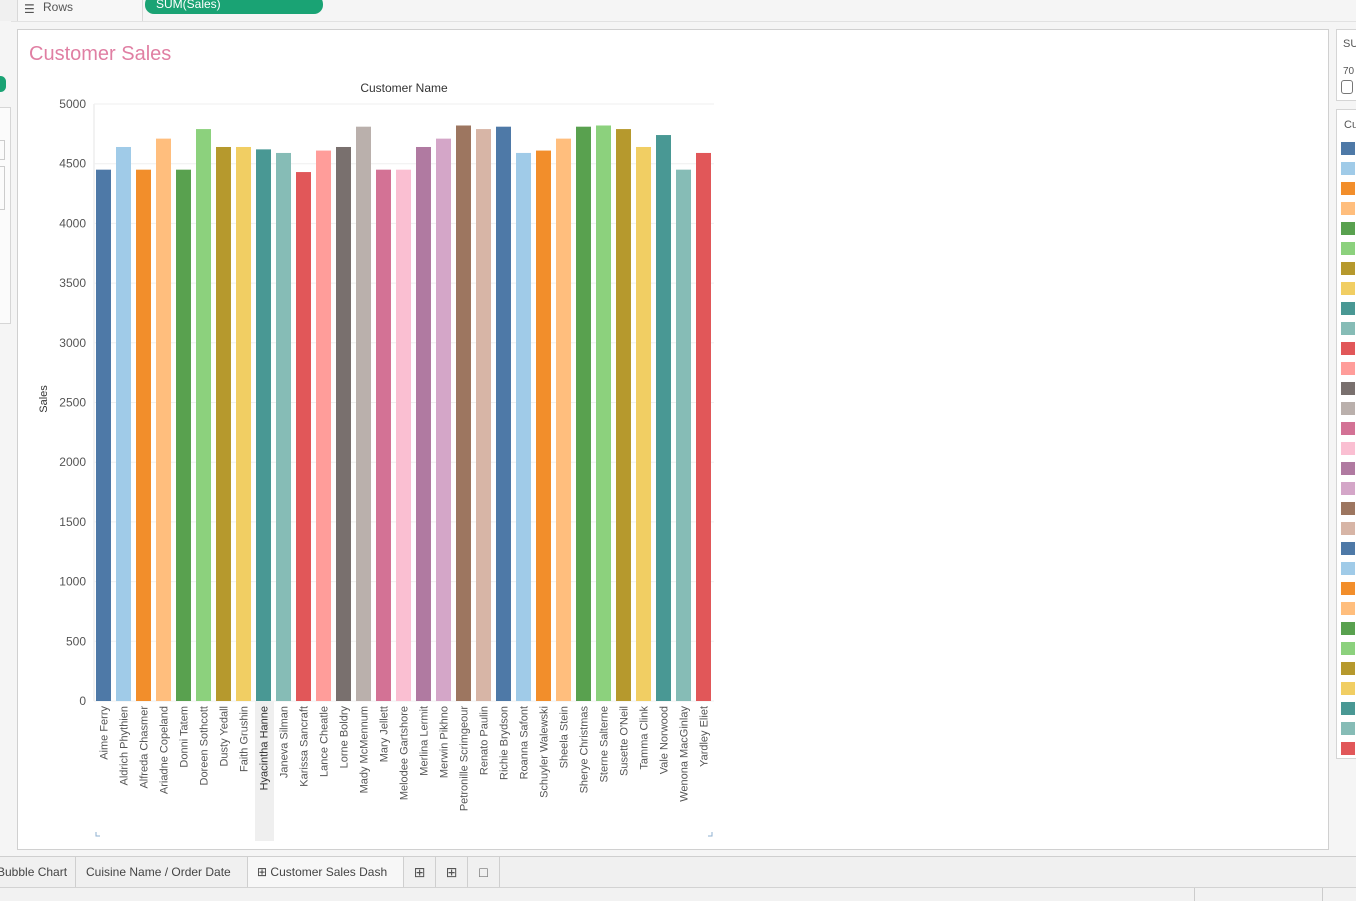 Image resolution: width=1356 pixels, height=901 pixels. I want to click on x-tick-label: Donni Tatem, so click(185, 737).